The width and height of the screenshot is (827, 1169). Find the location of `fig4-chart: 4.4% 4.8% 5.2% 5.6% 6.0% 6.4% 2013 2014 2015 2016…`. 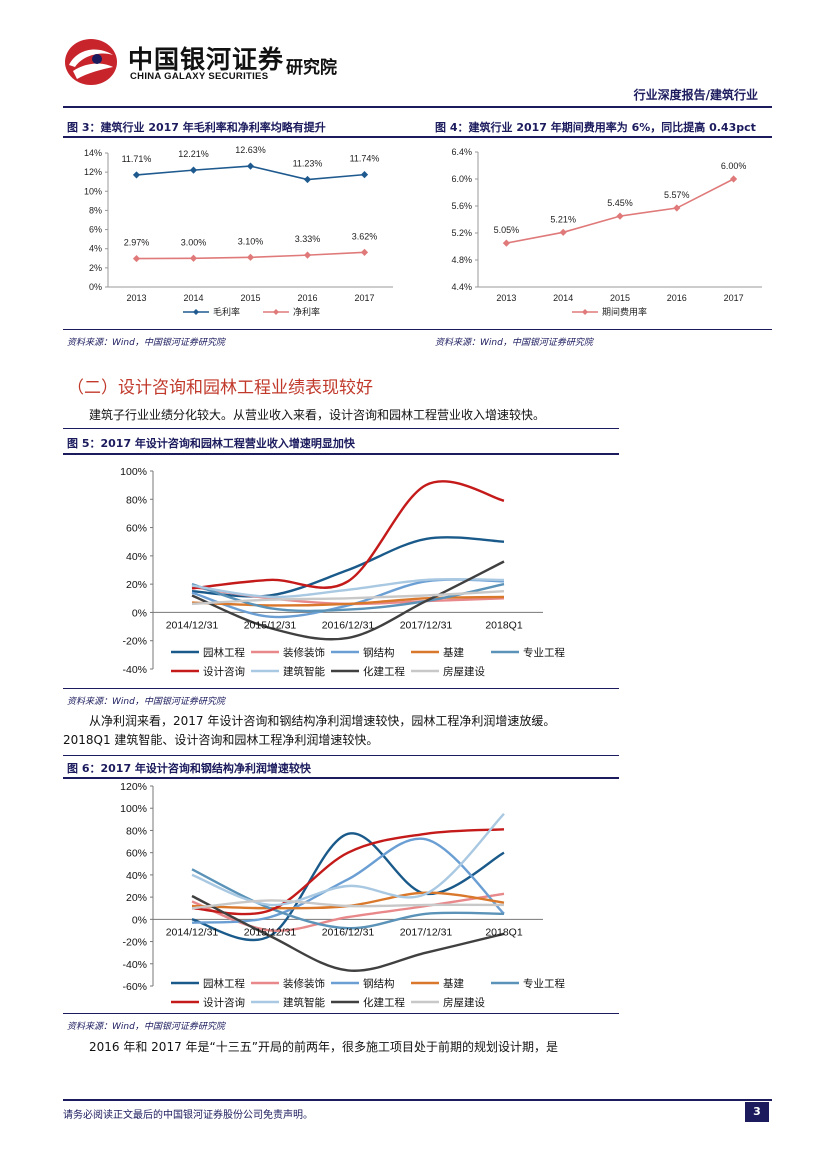

fig4-chart: 4.4% 4.8% 5.2% 5.6% 6.0% 6.4% 2013 2014 2015 2016… is located at coordinates (606, 232).